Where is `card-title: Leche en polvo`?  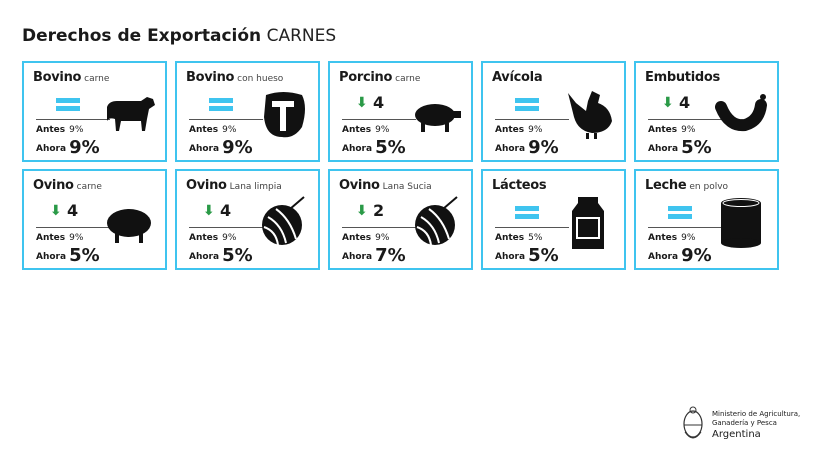 card-title: Leche en polvo is located at coordinates (686, 185).